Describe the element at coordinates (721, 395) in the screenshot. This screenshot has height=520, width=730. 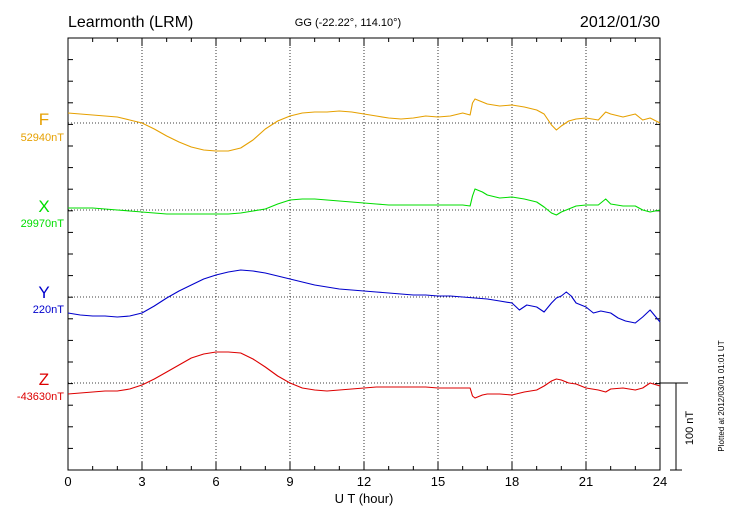
I see `plotted-timestamp: Plotted at 2012/03/01 01:01 UT` at that location.